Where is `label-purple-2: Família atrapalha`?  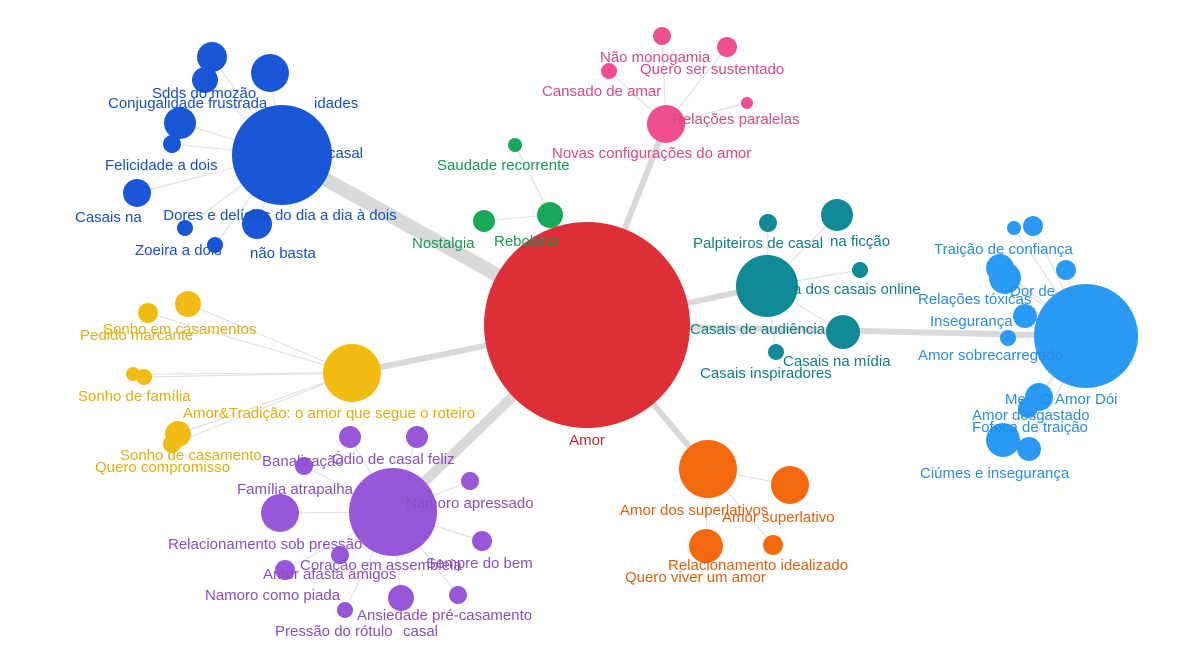
label-purple-2: Família atrapalha is located at coordinates (295, 489).